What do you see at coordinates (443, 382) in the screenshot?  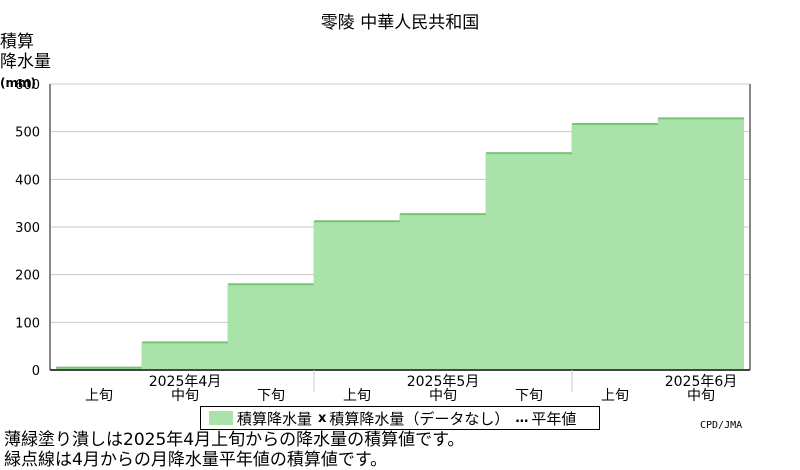 I see `x-month-label: 2025年5月` at bounding box center [443, 382].